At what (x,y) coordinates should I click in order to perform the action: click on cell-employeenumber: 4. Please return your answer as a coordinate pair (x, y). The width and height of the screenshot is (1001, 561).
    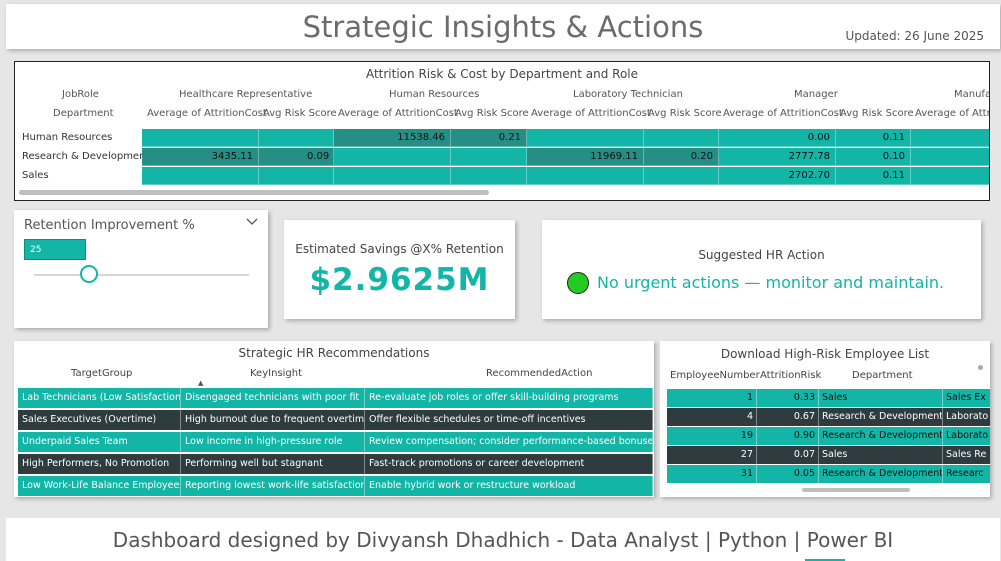
    Looking at the image, I should click on (712, 417).